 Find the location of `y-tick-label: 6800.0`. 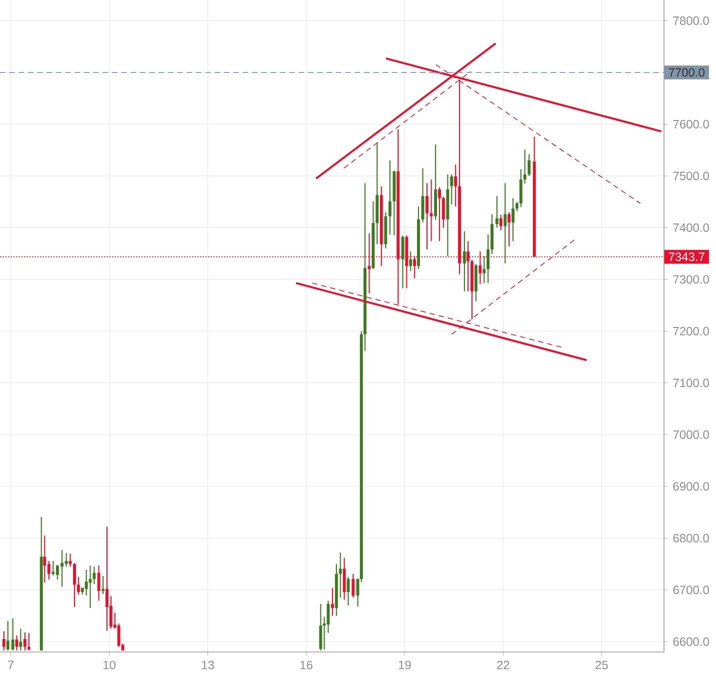

y-tick-label: 6800.0 is located at coordinates (691, 538).